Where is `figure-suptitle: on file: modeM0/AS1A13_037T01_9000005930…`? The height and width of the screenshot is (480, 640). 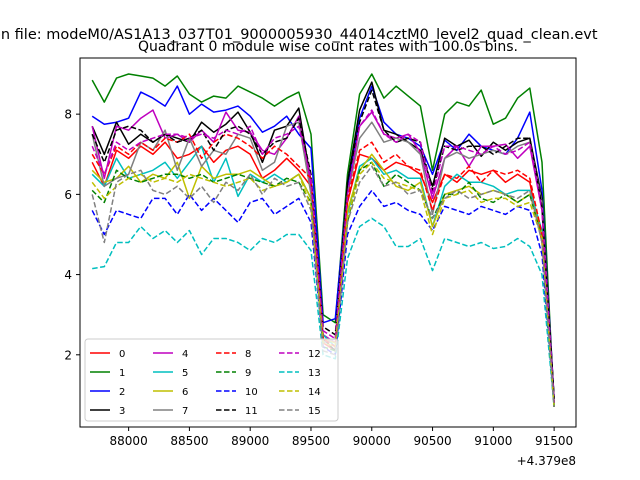 figure-suptitle: on file: modeM0/AS1A13_037T01_9000005930… is located at coordinates (299, 35).